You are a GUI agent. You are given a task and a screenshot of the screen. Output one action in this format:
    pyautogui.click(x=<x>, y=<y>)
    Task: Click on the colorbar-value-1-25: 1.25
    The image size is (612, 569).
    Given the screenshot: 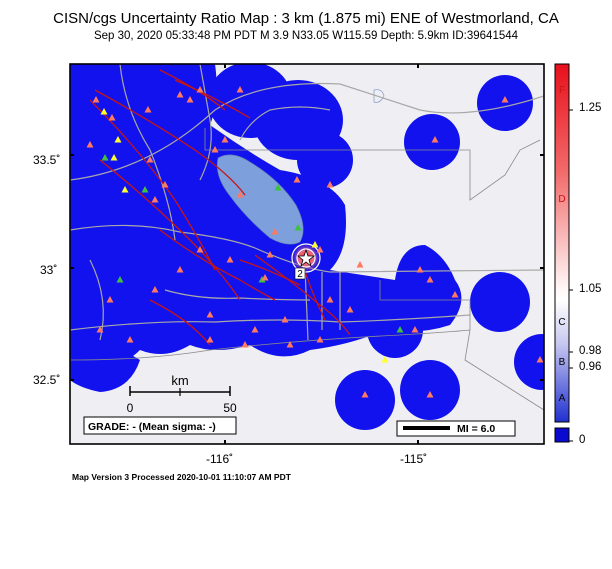 What is the action you would take?
    pyautogui.click(x=590, y=108)
    